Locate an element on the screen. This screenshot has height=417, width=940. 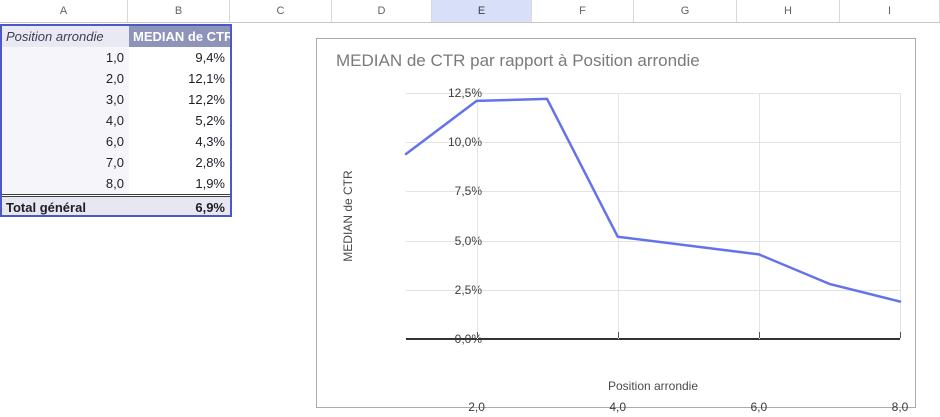
total-value-cell: 6,9% is located at coordinates (179, 206).